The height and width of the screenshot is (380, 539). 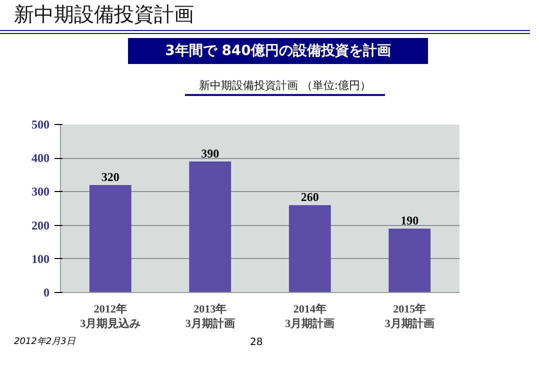 I want to click on y-tick-label: 300, so click(x=41, y=191).